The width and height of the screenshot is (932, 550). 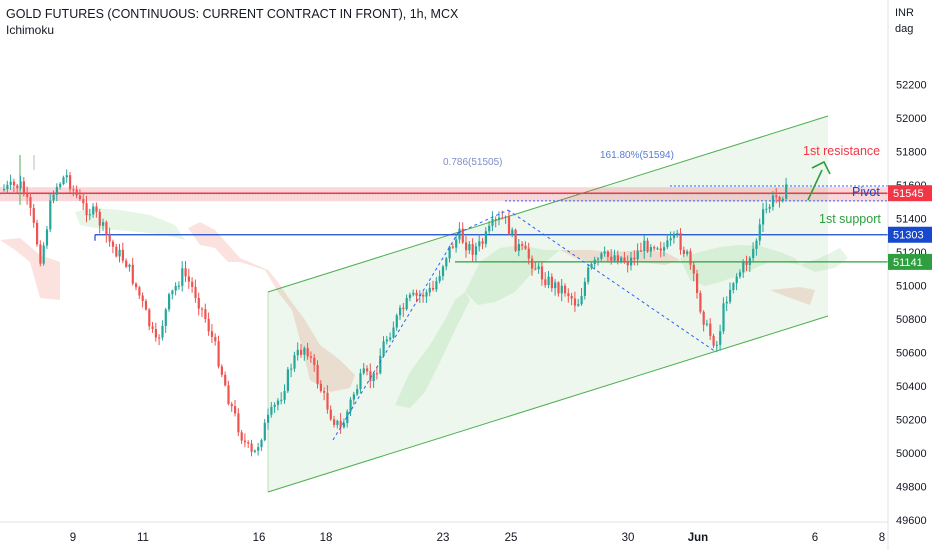 What do you see at coordinates (904, 13) in the screenshot?
I see `currency-label: INR` at bounding box center [904, 13].